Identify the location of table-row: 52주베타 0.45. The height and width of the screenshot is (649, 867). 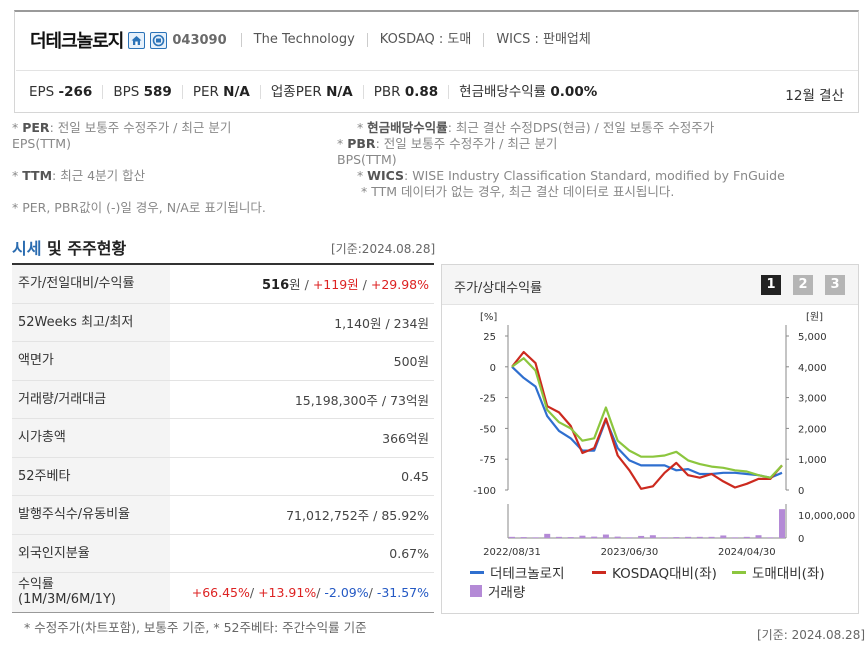
(223, 476).